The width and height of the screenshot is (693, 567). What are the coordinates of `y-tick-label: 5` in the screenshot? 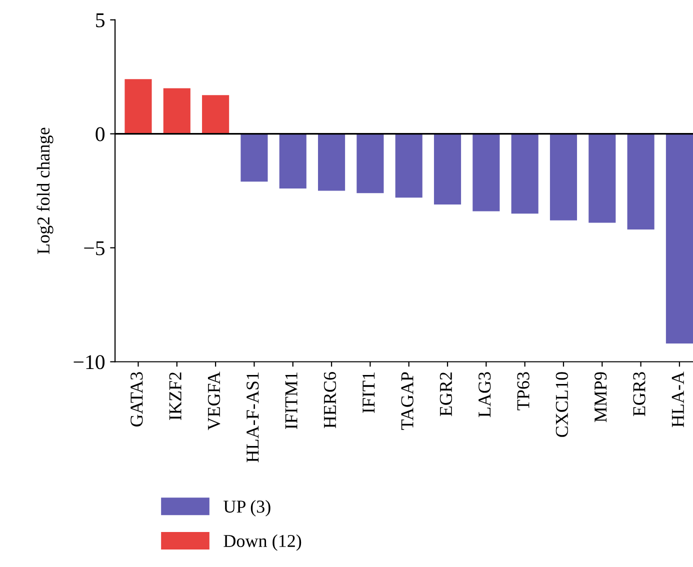 It's located at (100, 20).